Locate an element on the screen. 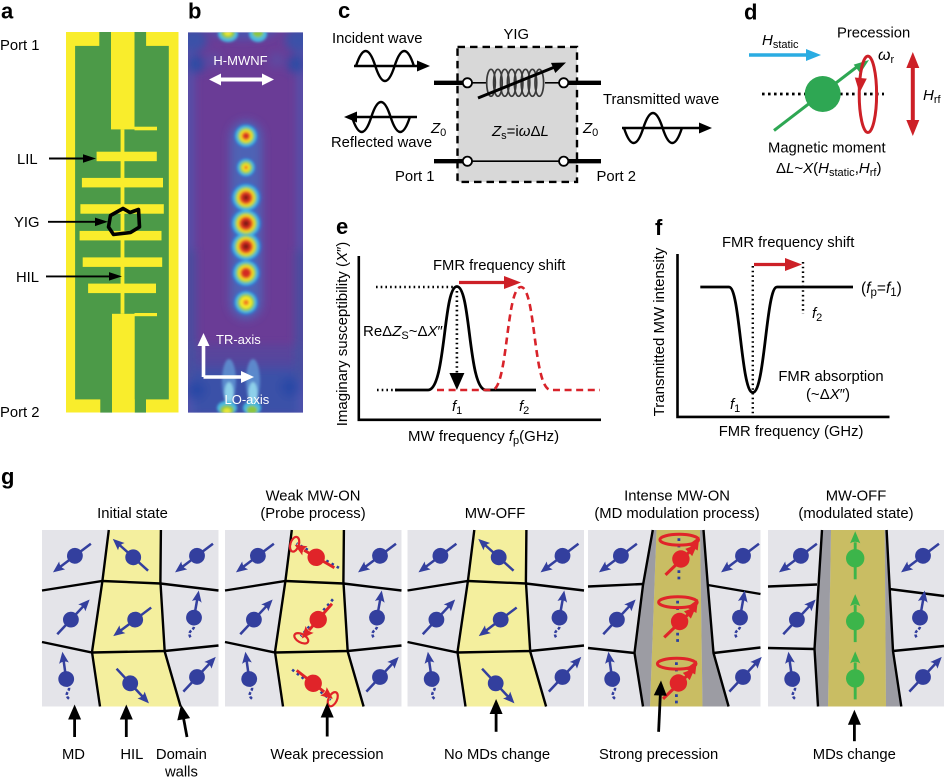  svg-text: (~ΔX″) is located at coordinates (828, 394).